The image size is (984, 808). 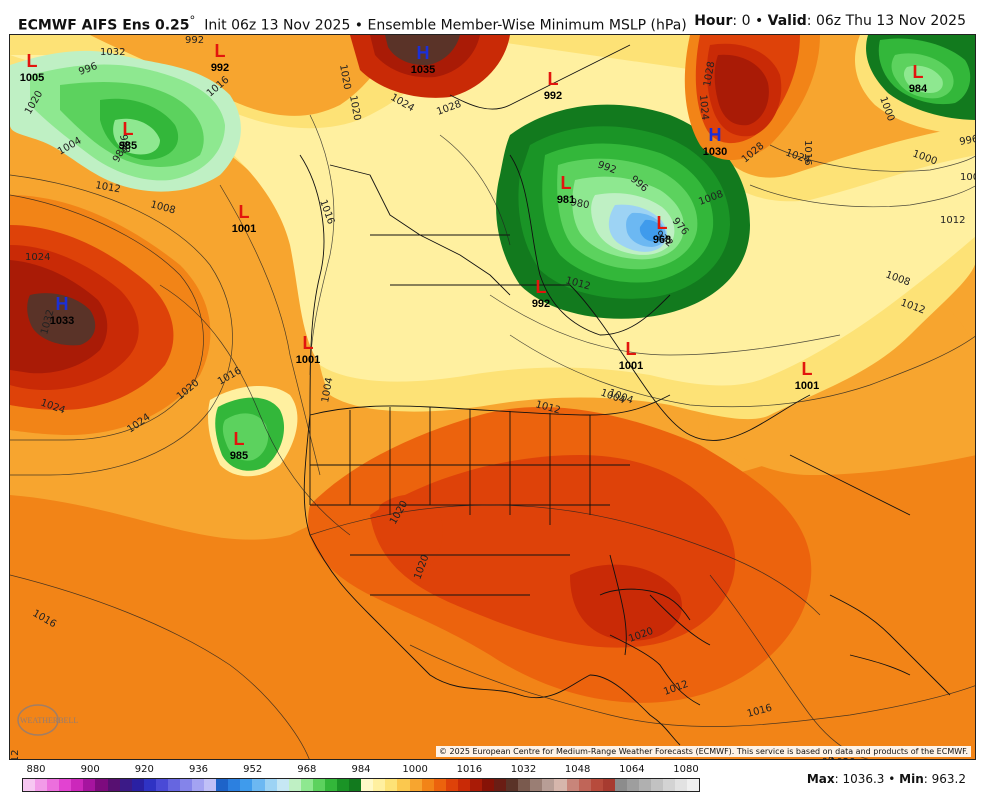 What do you see at coordinates (523, 769) in the screenshot?
I see `legend-label: 1032` at bounding box center [523, 769].